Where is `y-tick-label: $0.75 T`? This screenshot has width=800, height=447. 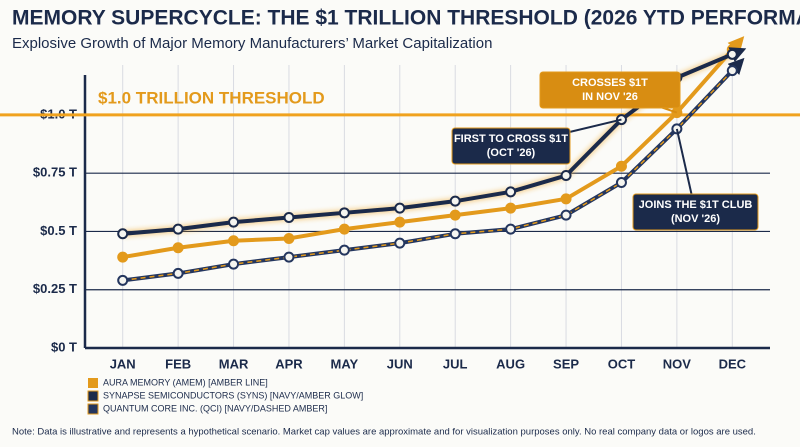
y-tick-label: $0.75 T is located at coordinates (55, 172).